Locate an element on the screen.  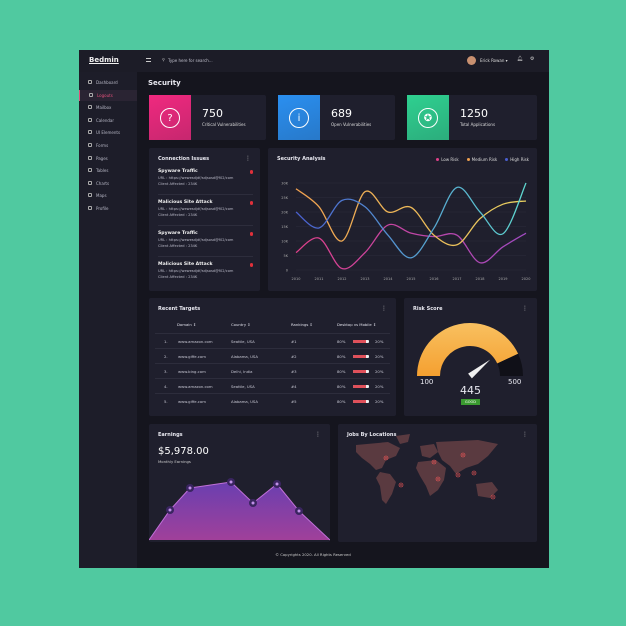
info-icon: i is located at coordinates (299, 117).